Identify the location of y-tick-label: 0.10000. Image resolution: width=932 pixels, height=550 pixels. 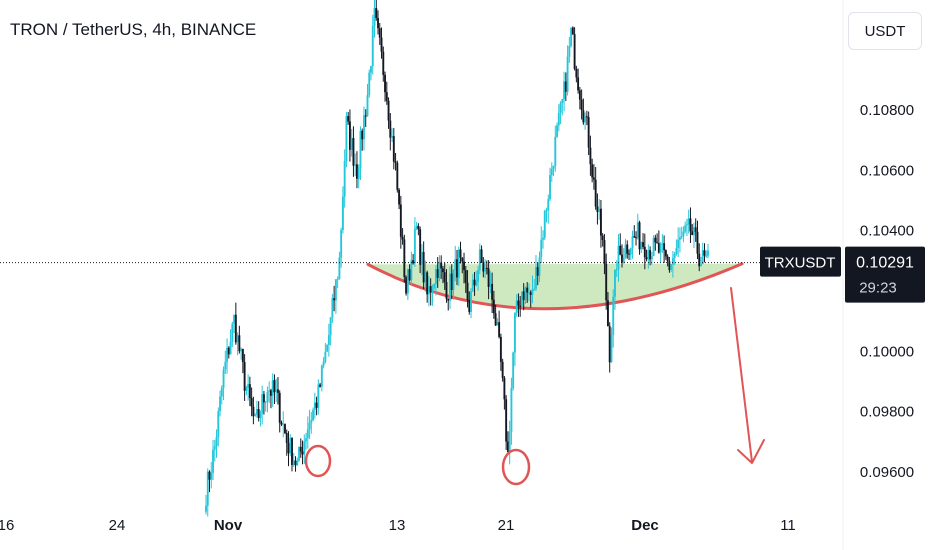
(887, 351).